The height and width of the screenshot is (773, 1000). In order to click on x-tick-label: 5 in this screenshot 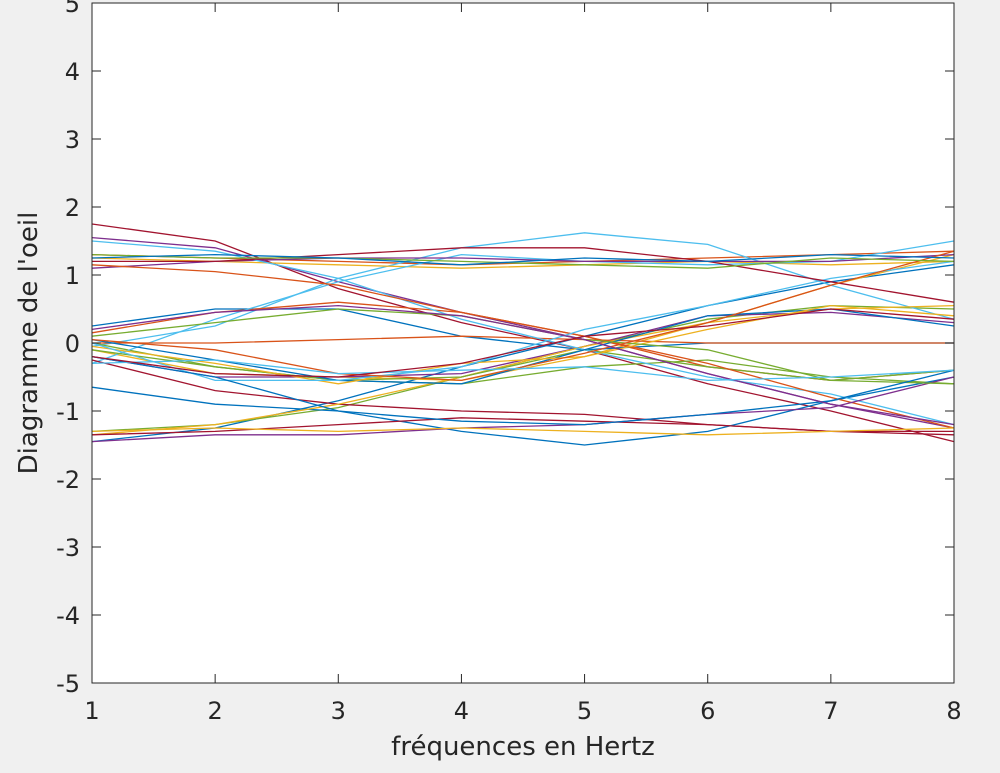, I will do `click(584, 711)`.